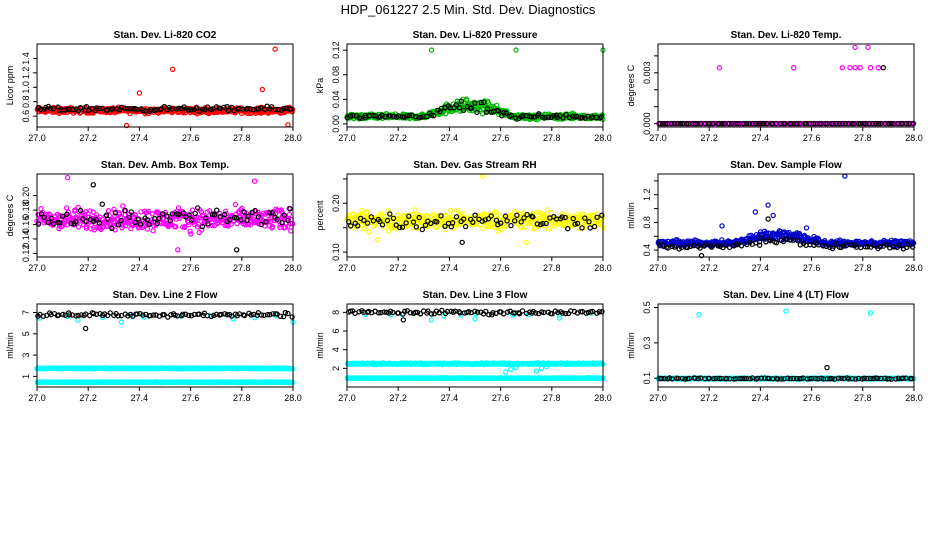 The height and width of the screenshot is (540, 936). I want to click on y-tick-label: 4, so click(336, 349).